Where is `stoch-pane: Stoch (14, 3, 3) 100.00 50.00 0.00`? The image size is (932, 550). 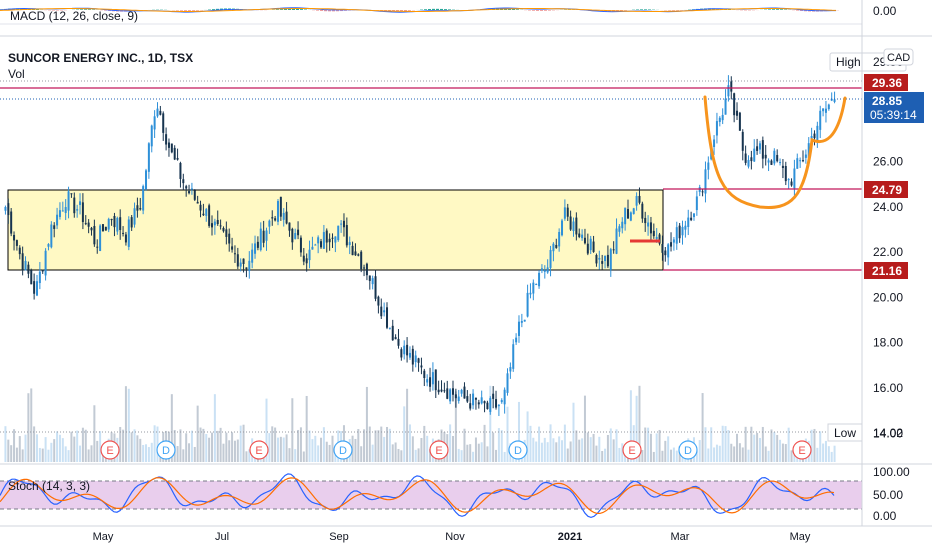
stoch-pane: Stoch (14, 3, 3) 100.00 50.00 0.00 is located at coordinates (455, 494).